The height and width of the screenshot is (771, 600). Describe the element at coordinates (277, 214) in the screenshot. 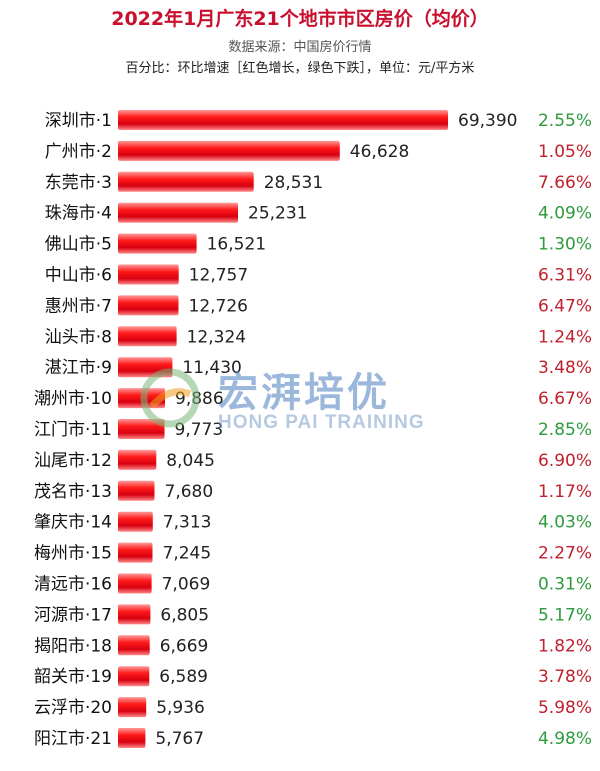

I see `value-label: 25,231` at that location.